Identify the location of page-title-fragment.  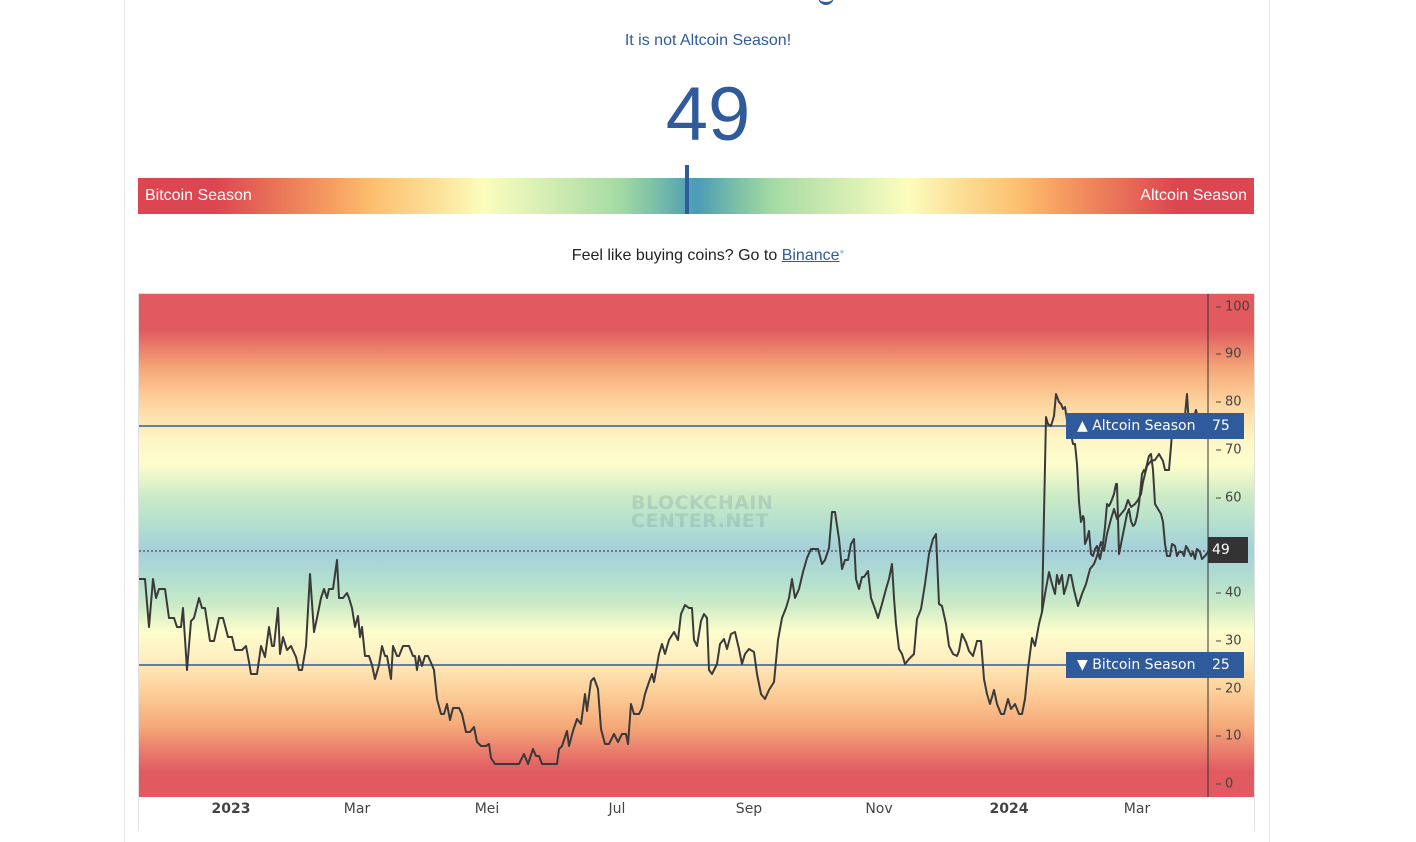
(826, 2).